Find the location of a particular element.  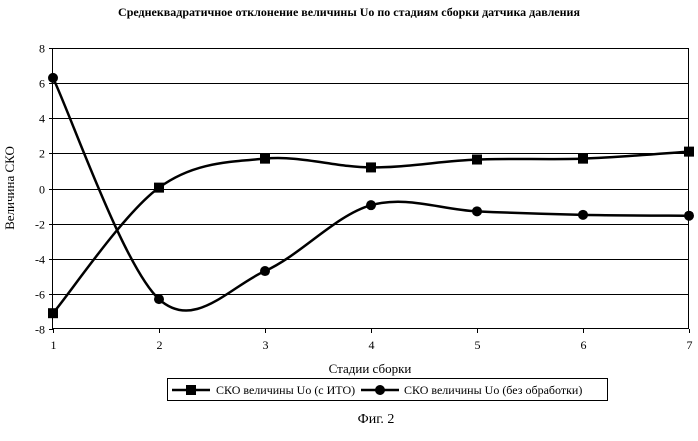

x-tick-label: 6 is located at coordinates (584, 345).